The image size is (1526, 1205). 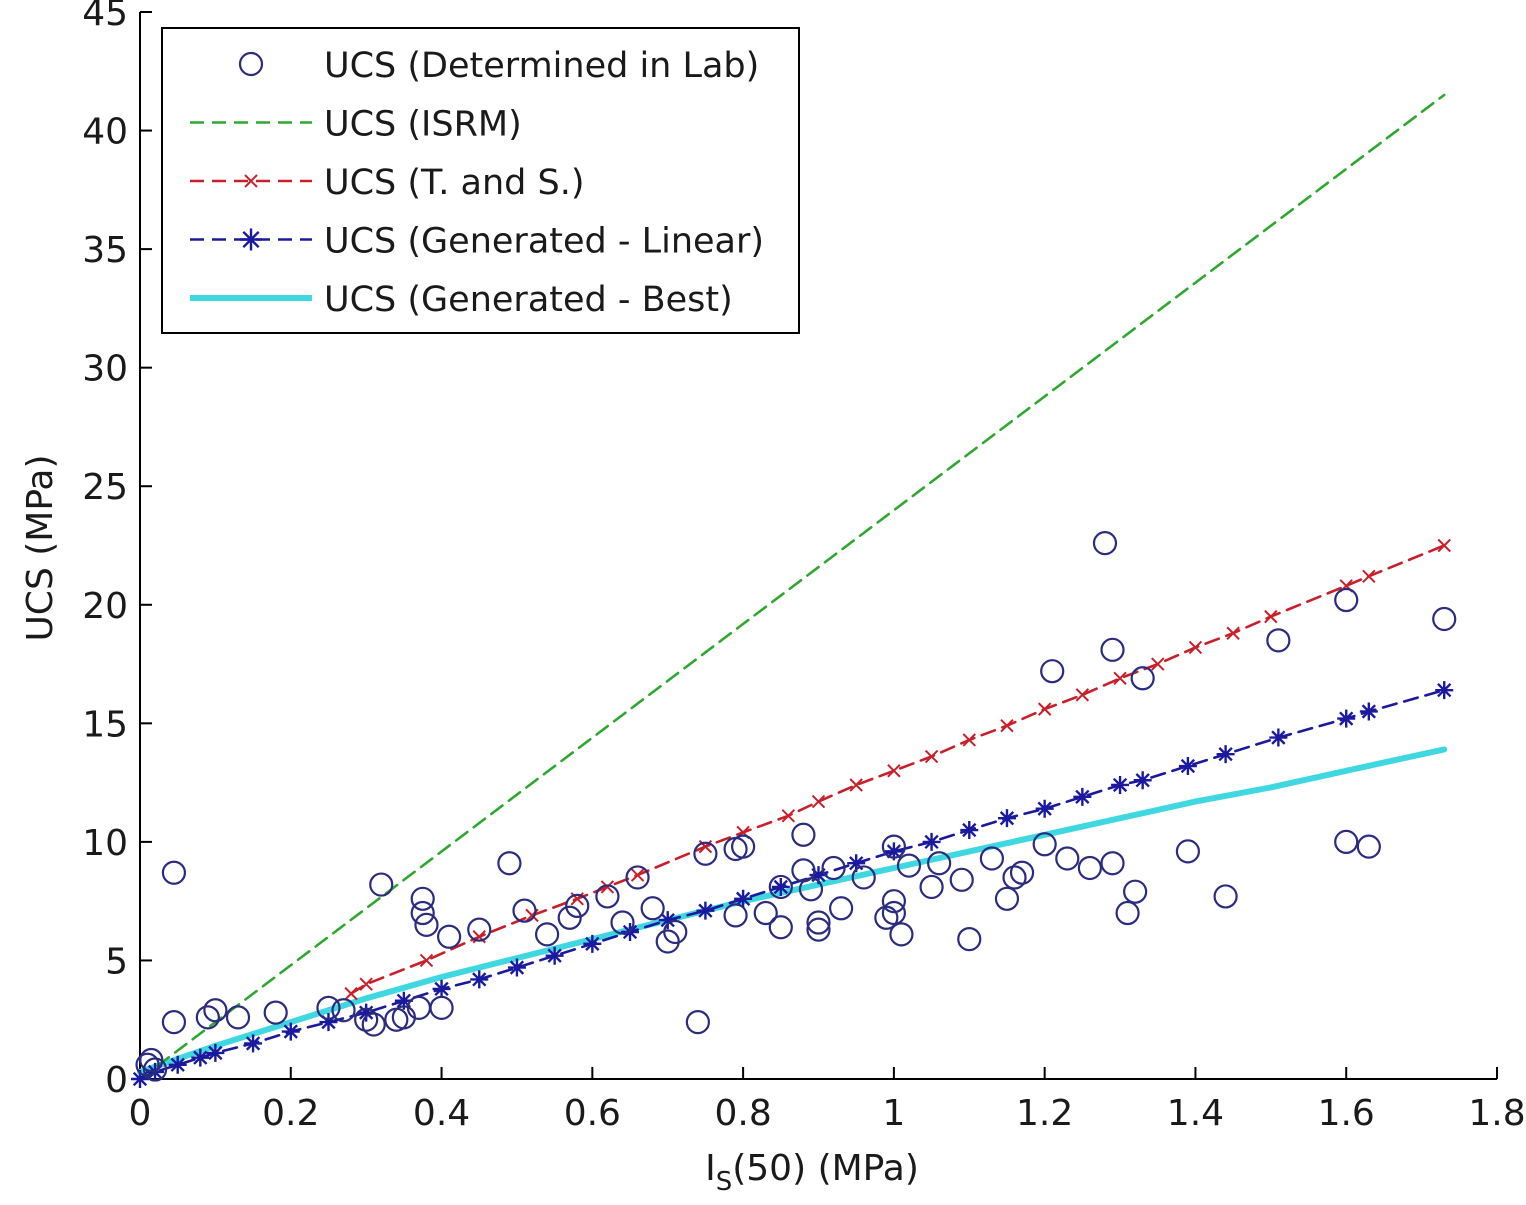 I want to click on legend-label: UCS (Generated - Linear), so click(x=544, y=242).